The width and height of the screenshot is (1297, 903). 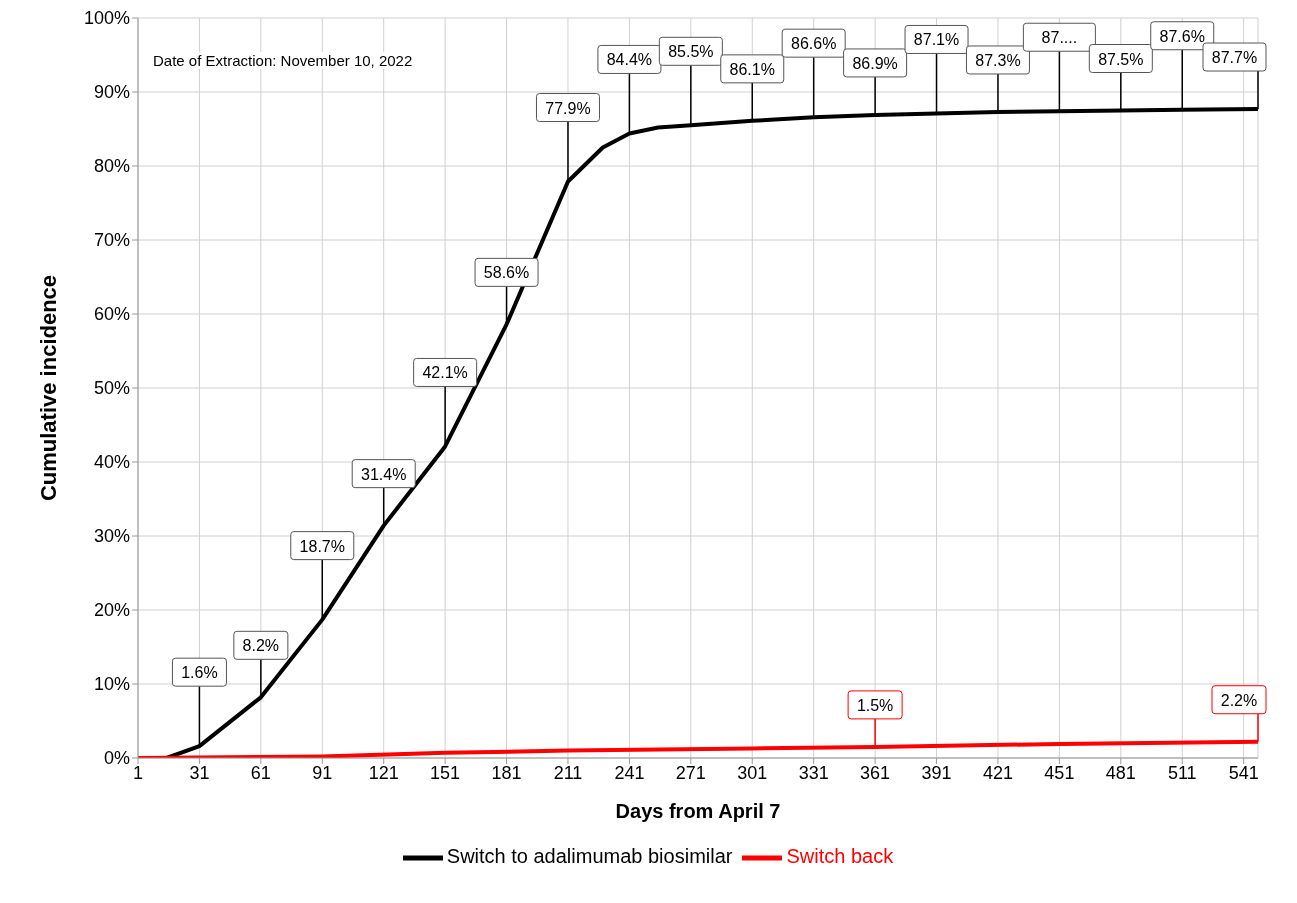 I want to click on annotation: Date of Extraction: November 10, 2022, so click(x=283, y=60).